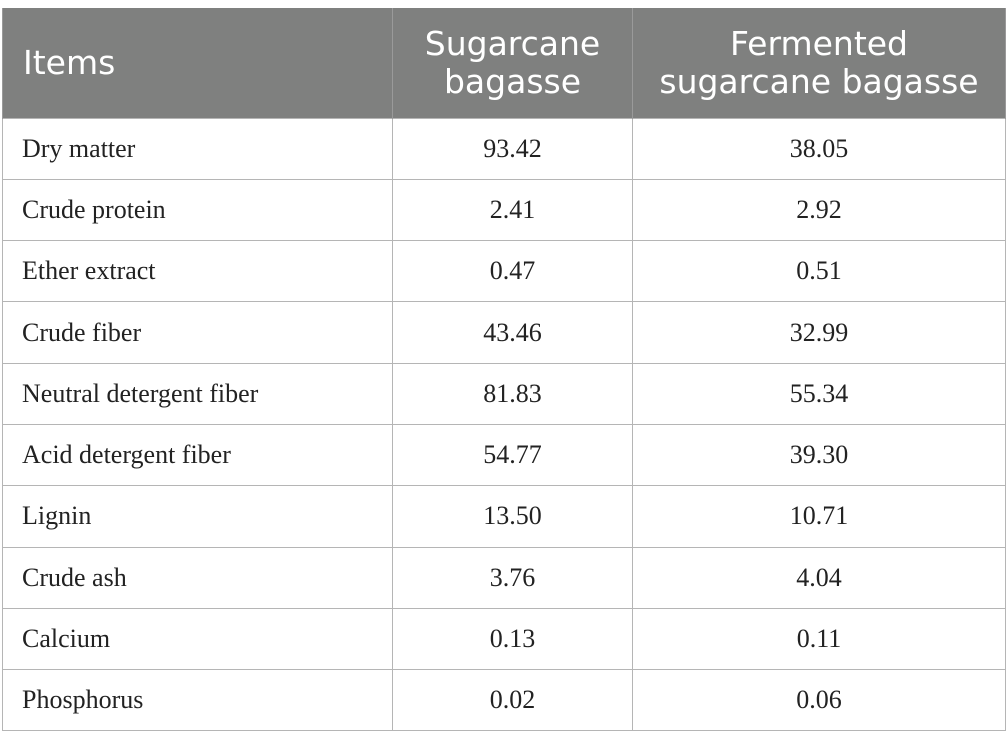 The width and height of the screenshot is (1006, 748). I want to click on cell-item: Ether extract, so click(197, 271).